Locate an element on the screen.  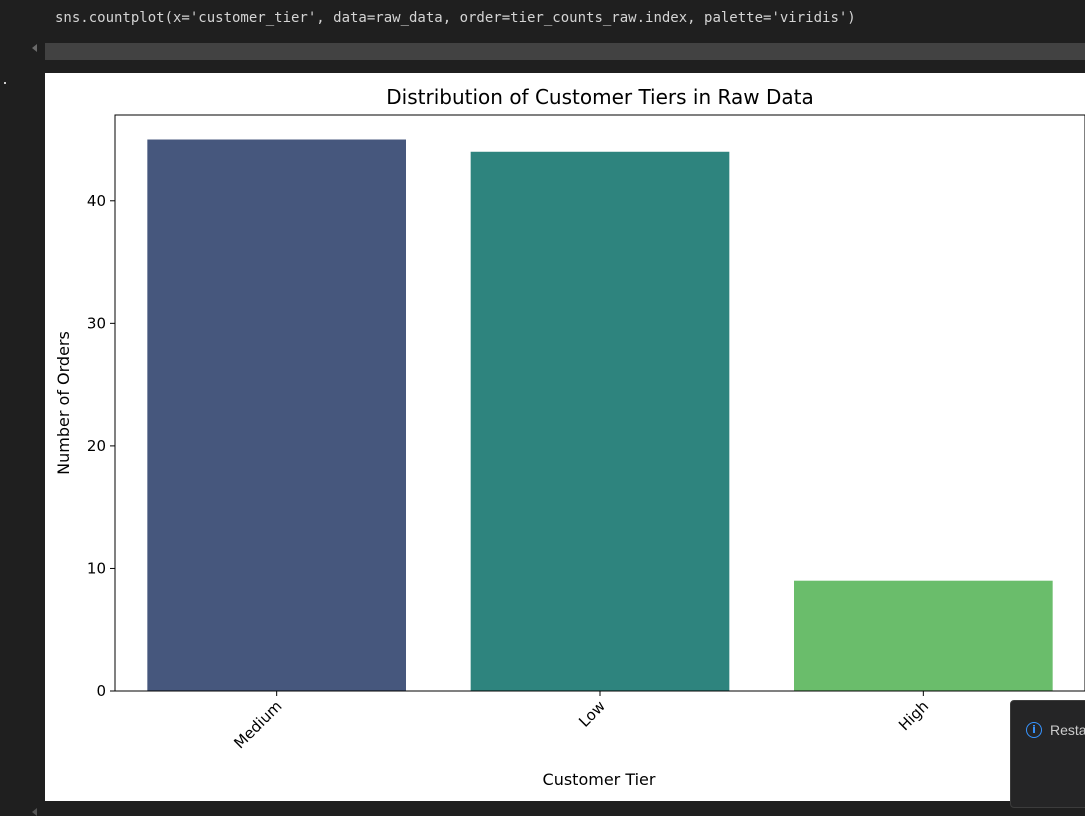
x-axis: Medium Low High is located at coordinates (581, 721).